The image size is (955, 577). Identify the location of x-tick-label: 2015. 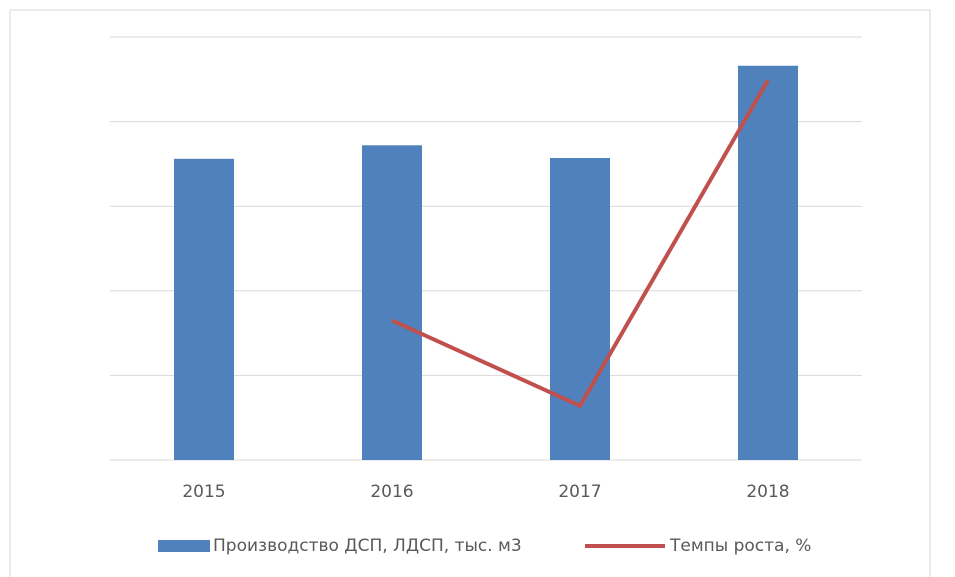
(203, 492).